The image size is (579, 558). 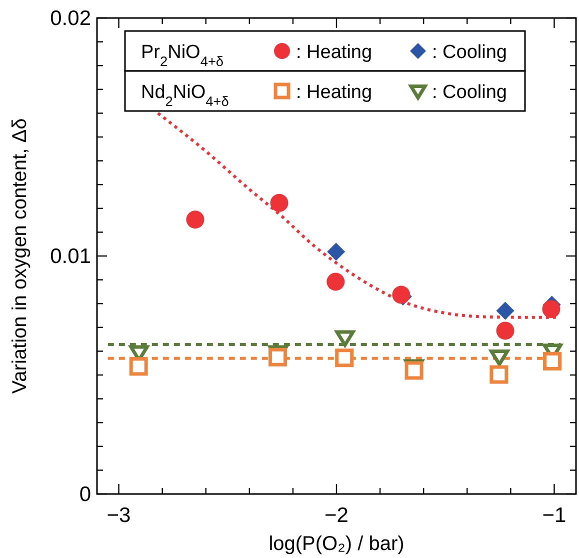 I want to click on x-axis-title: log(P(O₂) / bar), so click(x=336, y=544).